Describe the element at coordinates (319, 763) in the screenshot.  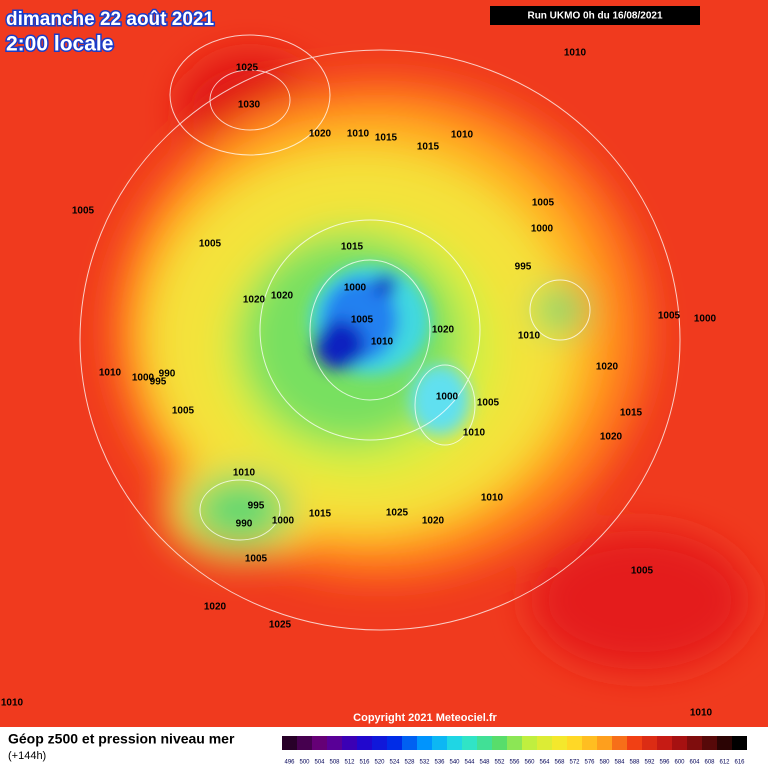
I see `scale-label: 504` at that location.